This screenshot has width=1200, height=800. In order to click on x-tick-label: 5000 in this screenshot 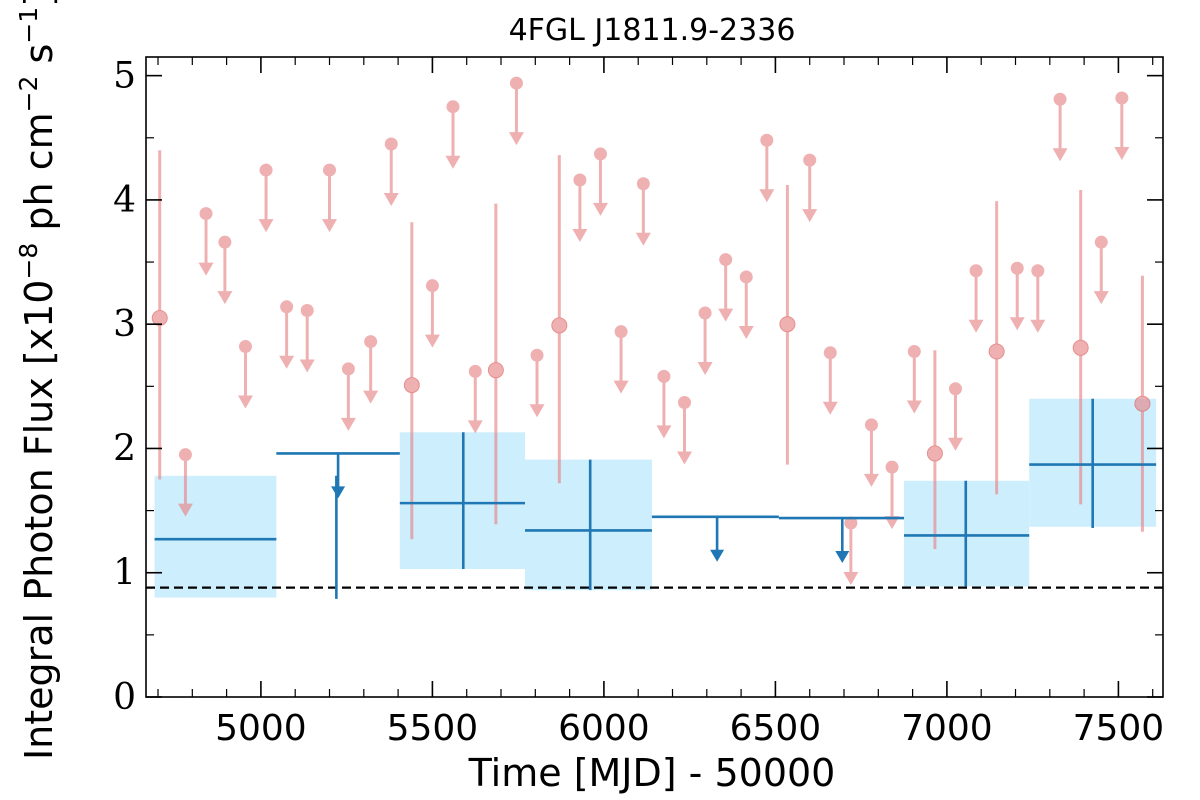, I will do `click(261, 728)`.